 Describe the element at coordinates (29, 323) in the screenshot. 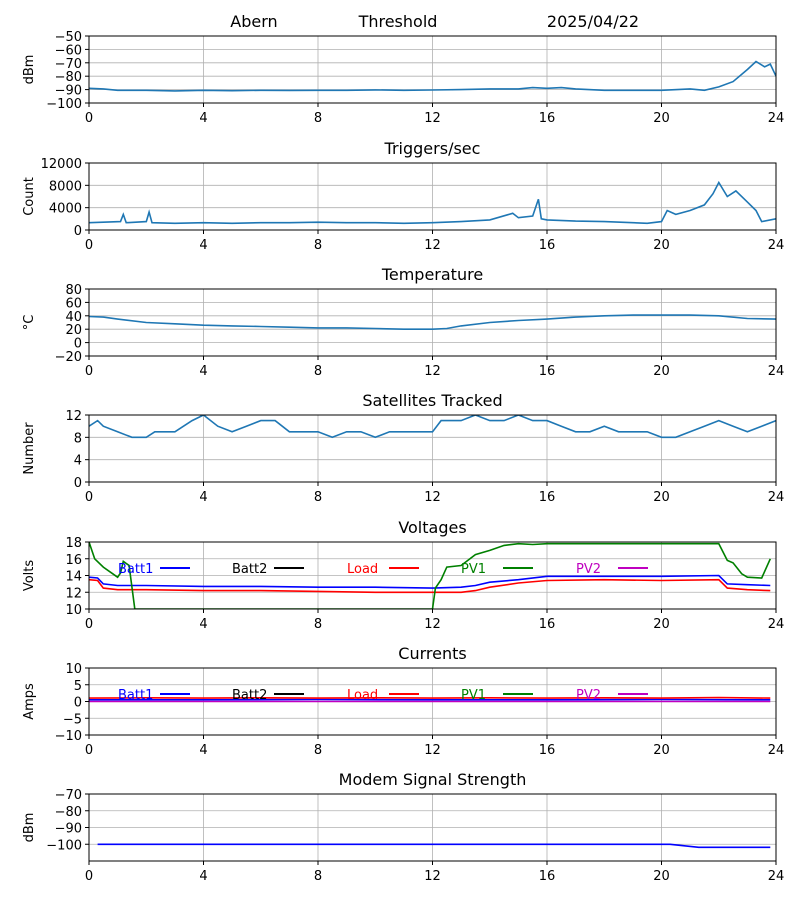

I see `y-axis-label: °C` at that location.